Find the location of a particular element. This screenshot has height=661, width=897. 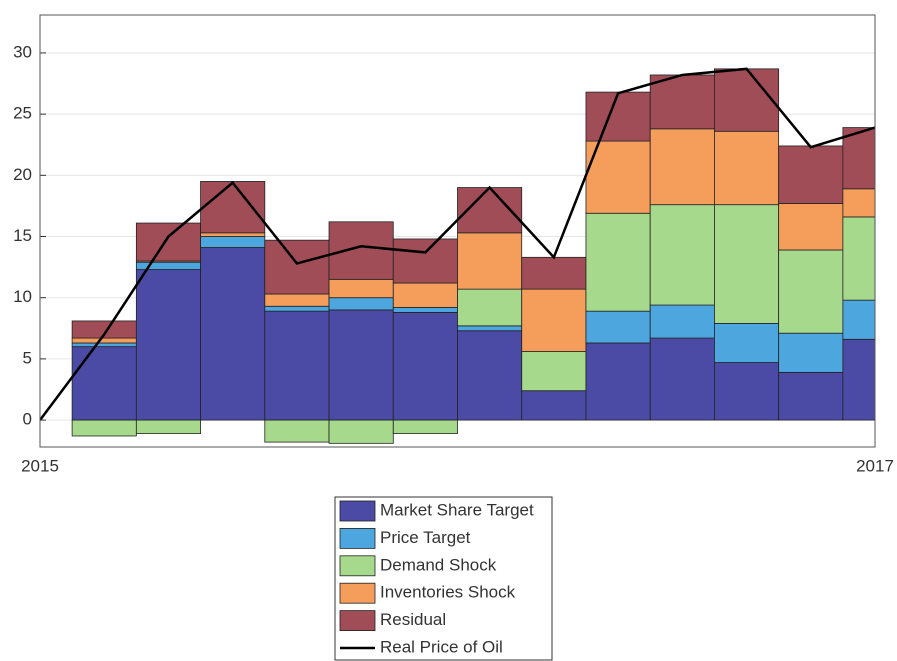

legend-box is located at coordinates (443, 578).